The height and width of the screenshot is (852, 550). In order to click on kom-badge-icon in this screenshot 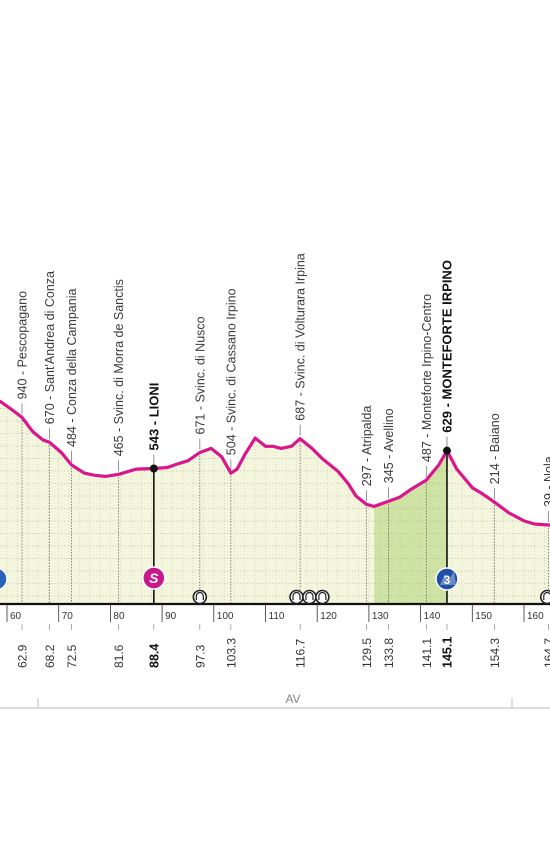, I will do `click(447, 579)`.